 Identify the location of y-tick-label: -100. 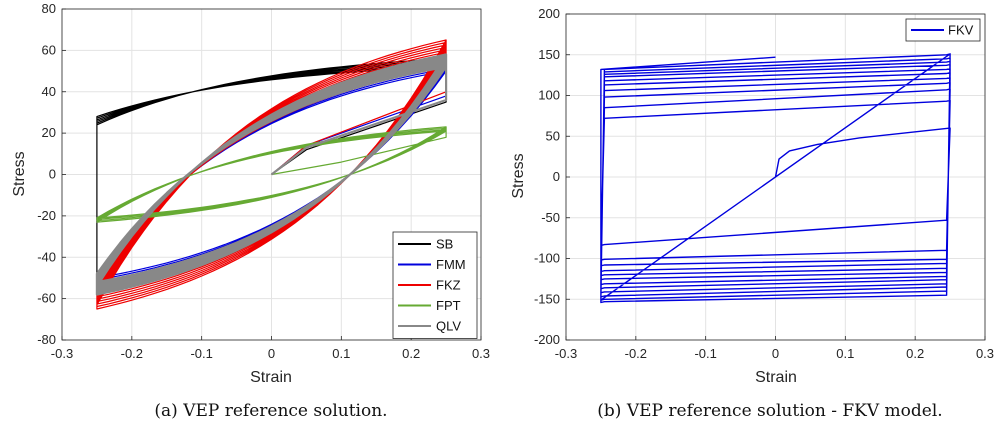
(547, 258).